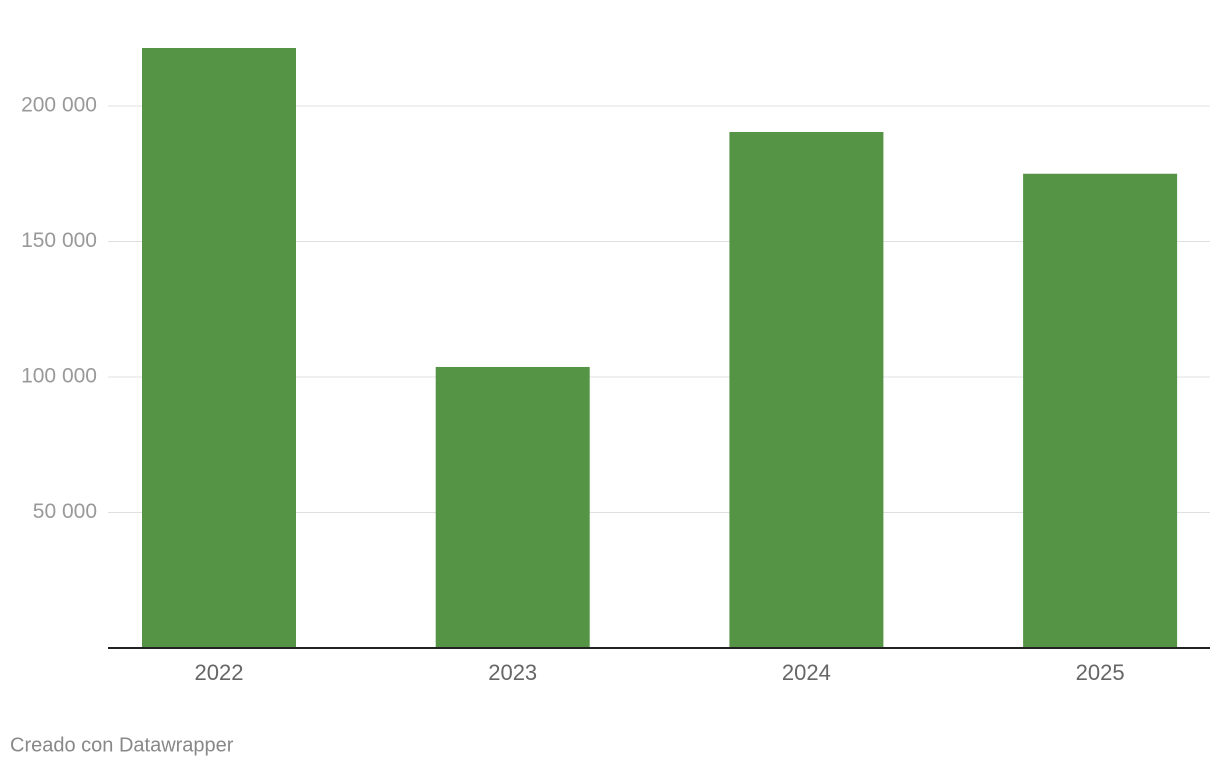 This screenshot has height=770, width=1220. What do you see at coordinates (219, 672) in the screenshot?
I see `x-tick-label: 2022` at bounding box center [219, 672].